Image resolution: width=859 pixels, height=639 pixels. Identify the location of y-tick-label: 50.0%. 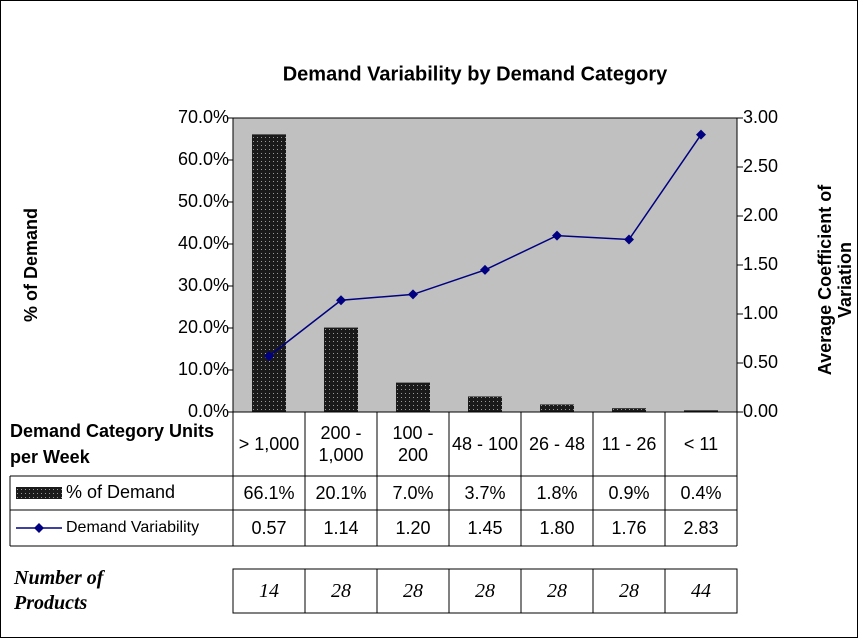
(203, 201).